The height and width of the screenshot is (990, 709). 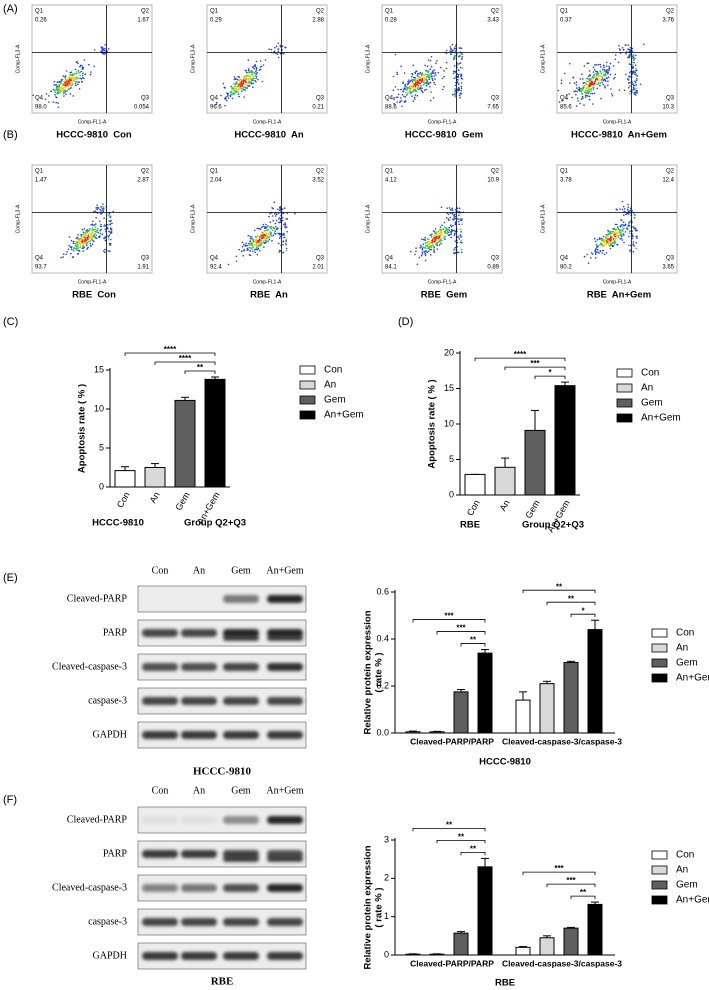 I want to click on quadrant-name: Q3, so click(x=145, y=259).